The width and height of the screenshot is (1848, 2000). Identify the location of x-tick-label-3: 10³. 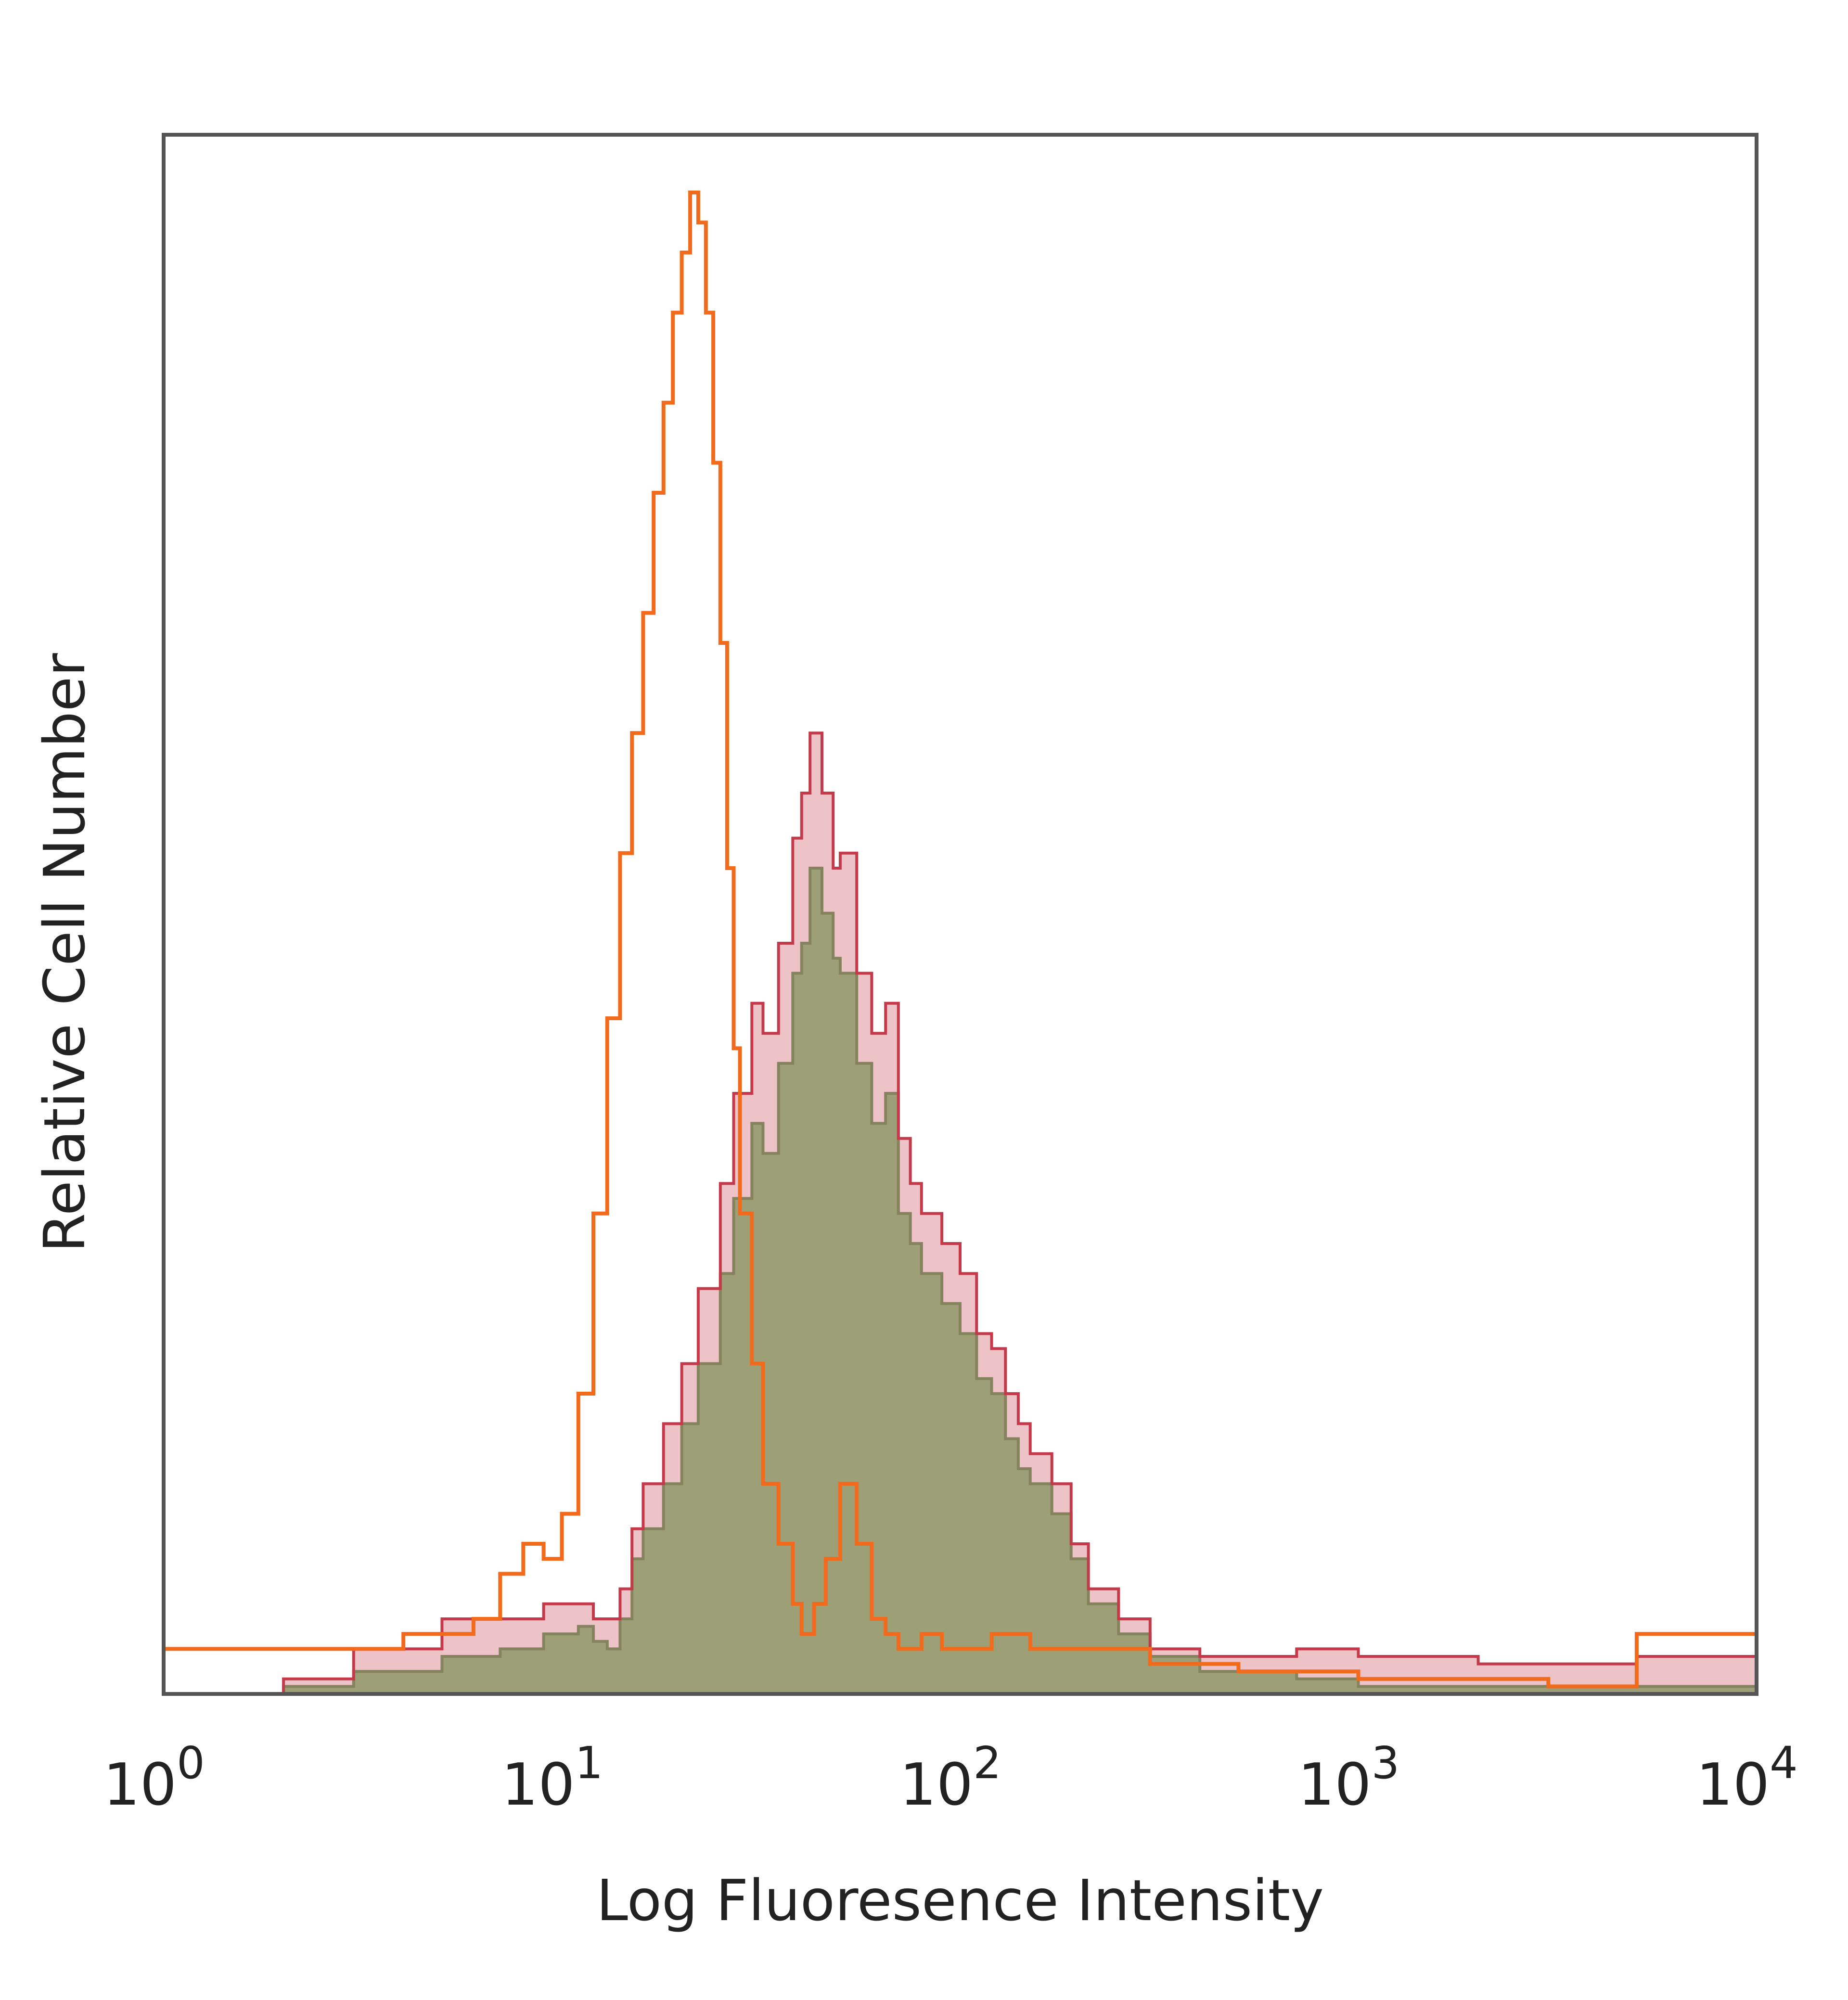
(1348, 1778).